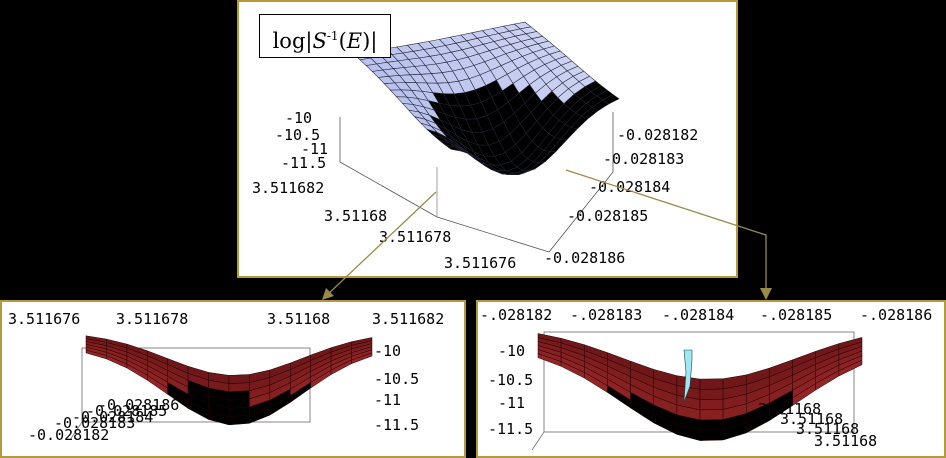 The width and height of the screenshot is (946, 458). Describe the element at coordinates (766, 294) in the screenshot. I see `arrow-right-head` at that location.